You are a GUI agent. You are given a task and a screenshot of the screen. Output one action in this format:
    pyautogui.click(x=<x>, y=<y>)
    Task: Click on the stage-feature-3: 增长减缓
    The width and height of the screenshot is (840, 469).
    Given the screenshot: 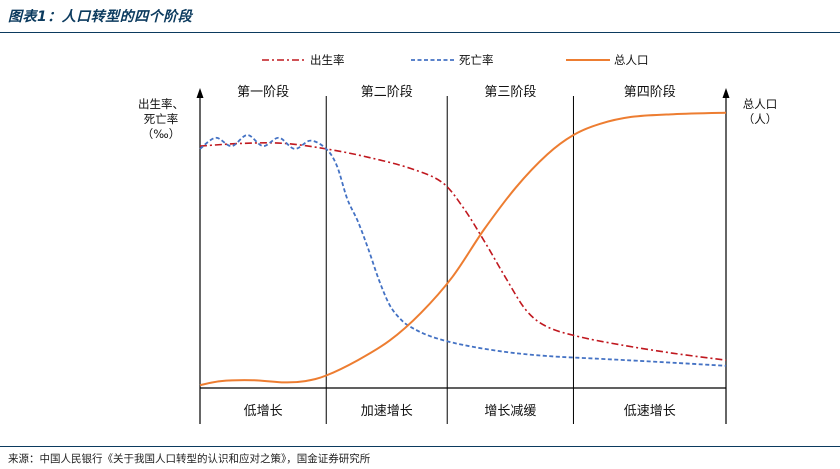 What is the action you would take?
    pyautogui.click(x=510, y=411)
    